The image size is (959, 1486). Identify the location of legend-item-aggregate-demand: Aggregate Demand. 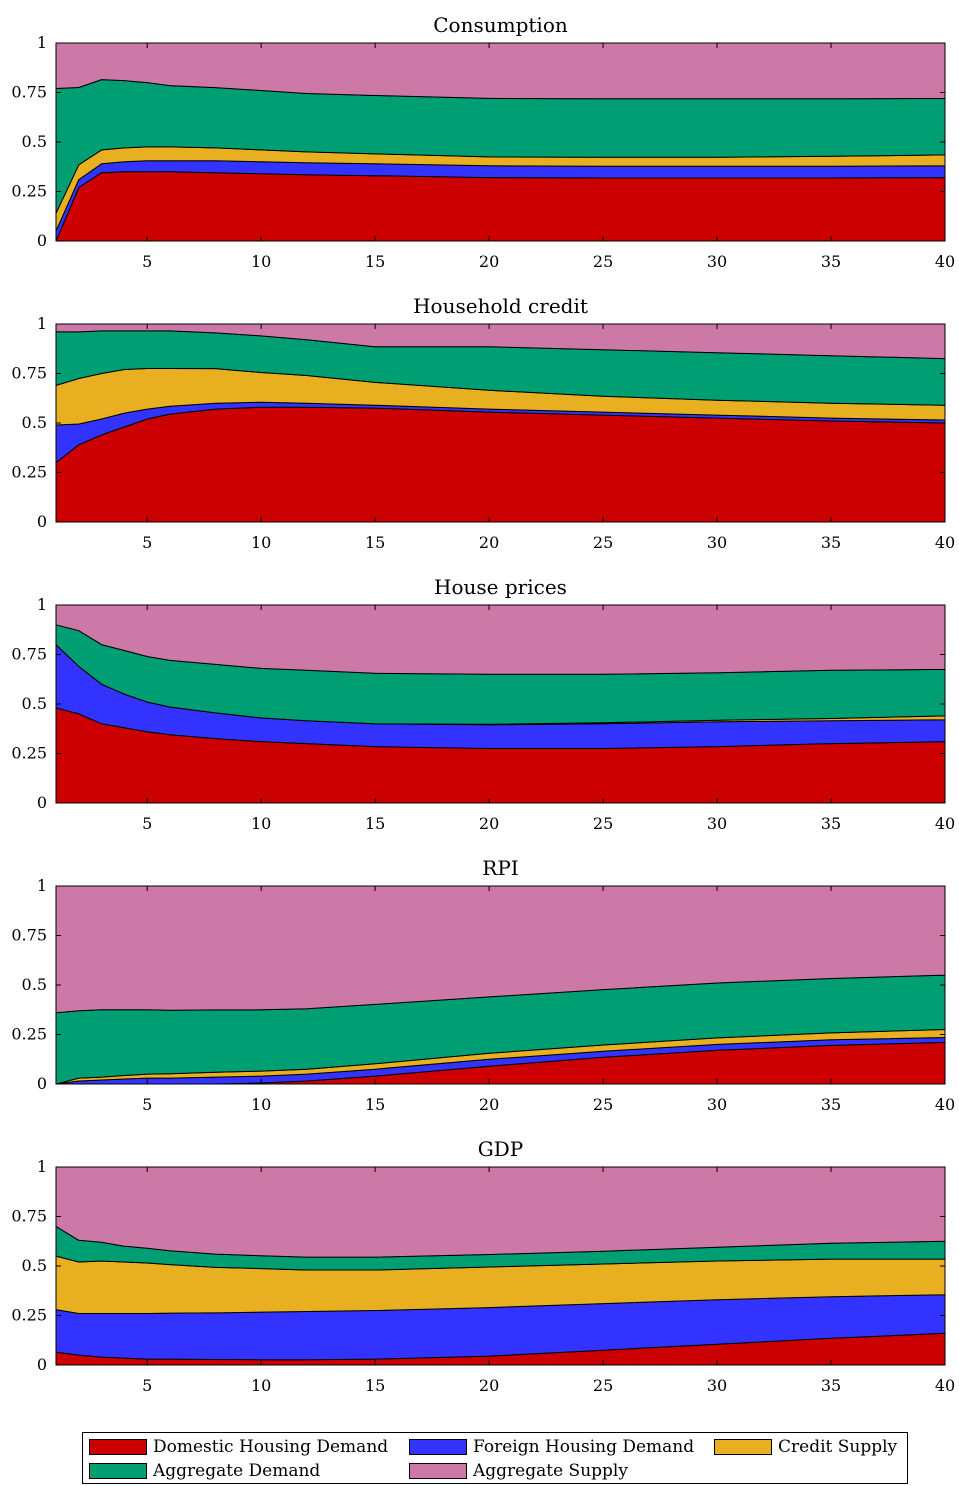
(204, 1471).